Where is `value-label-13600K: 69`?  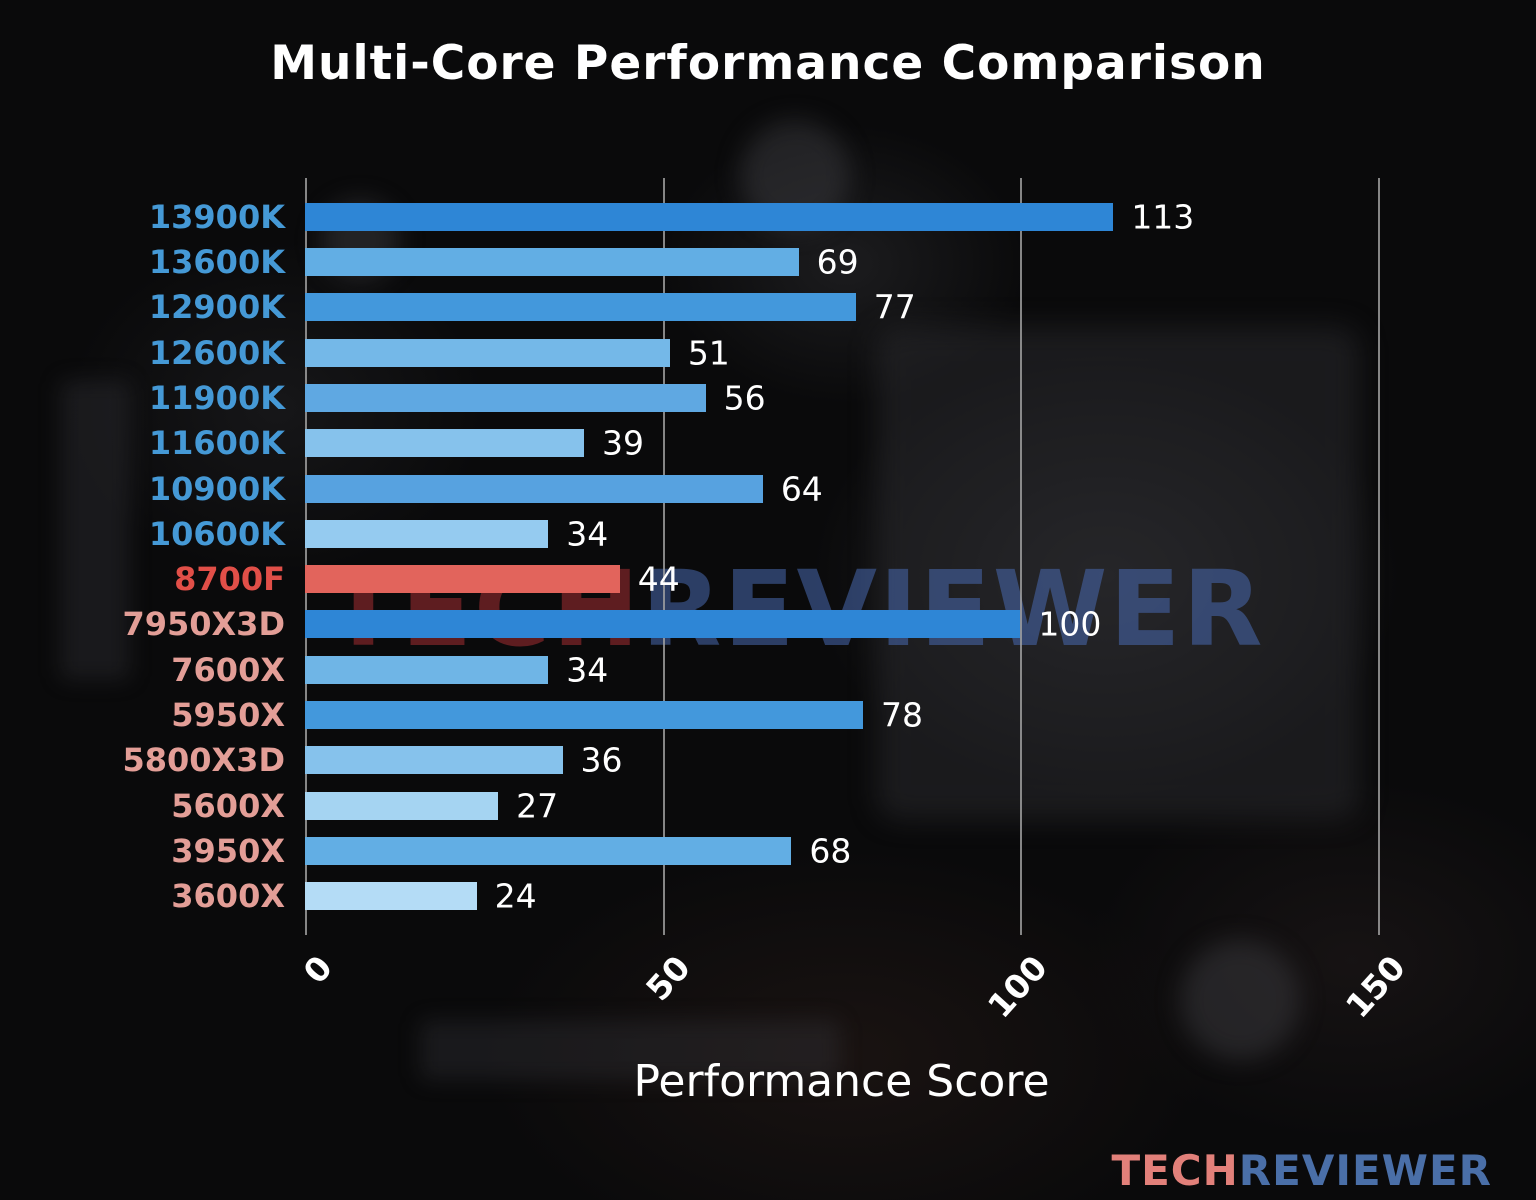 value-label-13600K: 69 is located at coordinates (837, 262).